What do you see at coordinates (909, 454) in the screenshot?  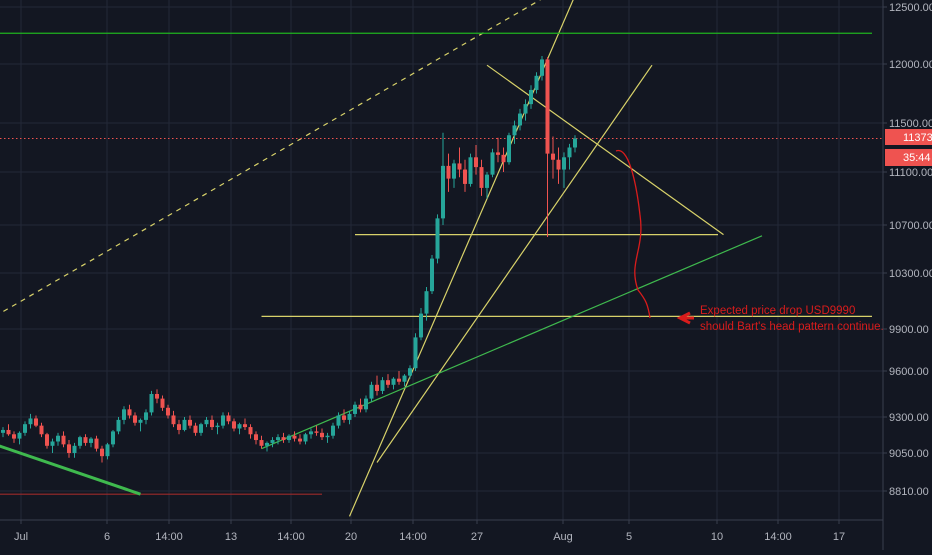 I see `price-tick-label: 9050.00` at bounding box center [909, 454].